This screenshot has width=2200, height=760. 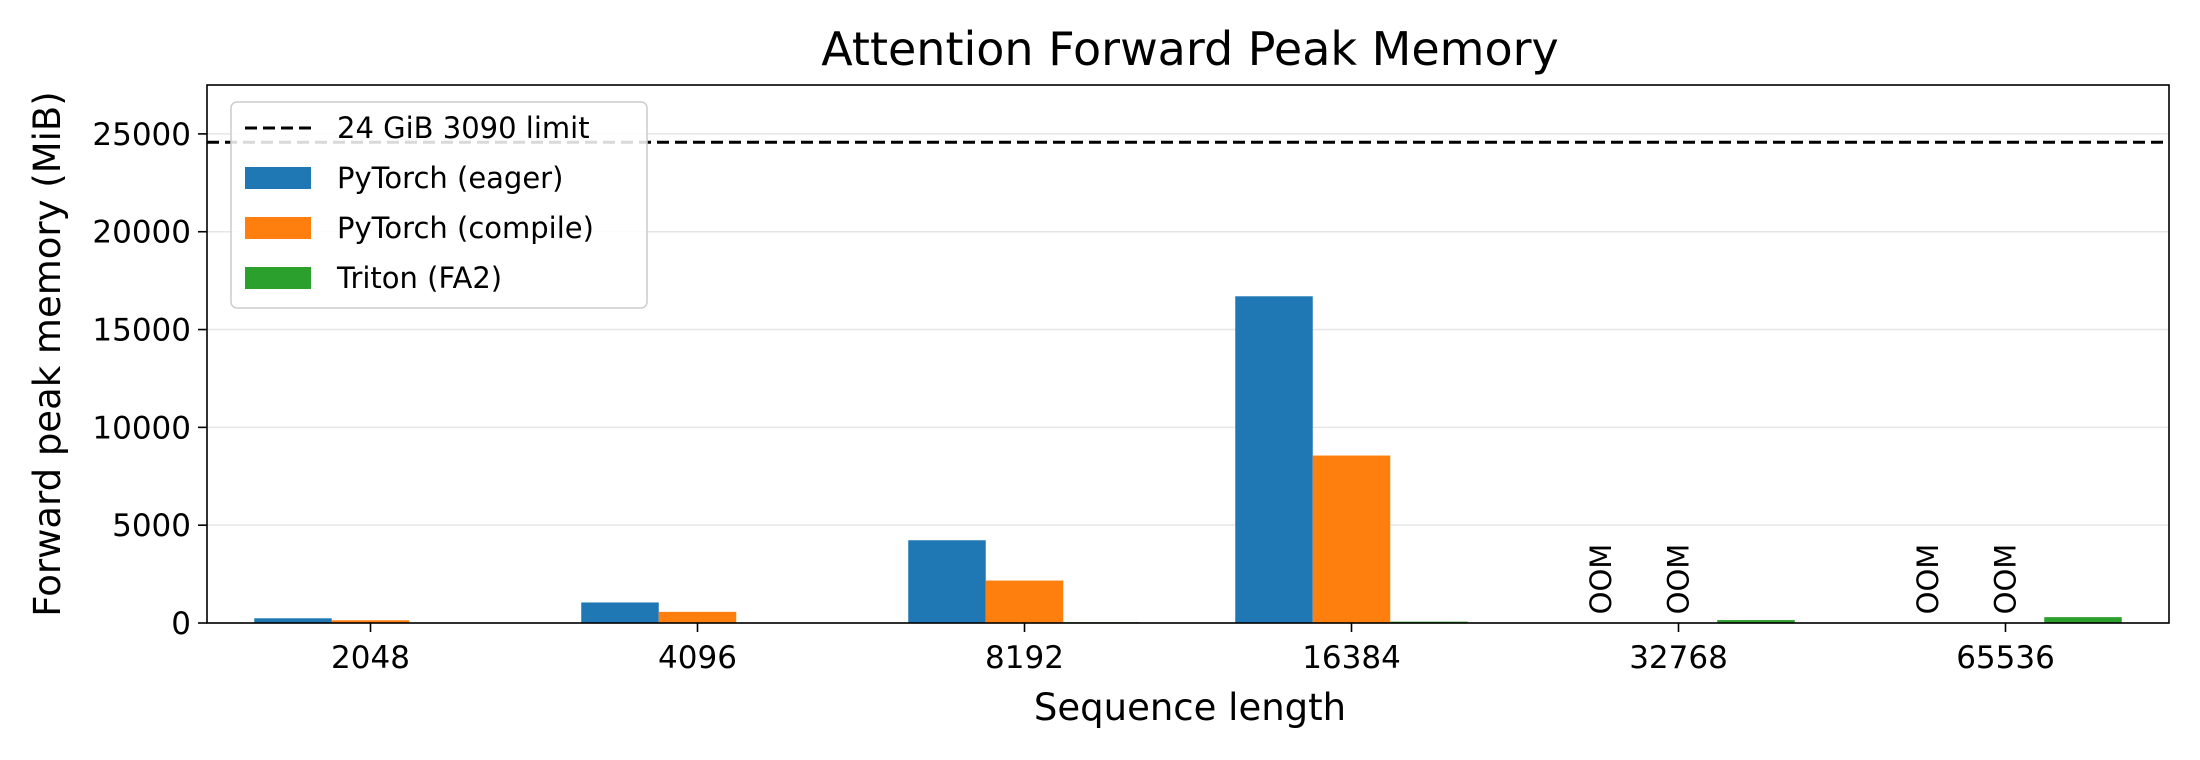 What do you see at coordinates (1193, 649) in the screenshot?
I see `x-axis-ticks: 2048 4096 8192 16384 32768 65536` at bounding box center [1193, 649].